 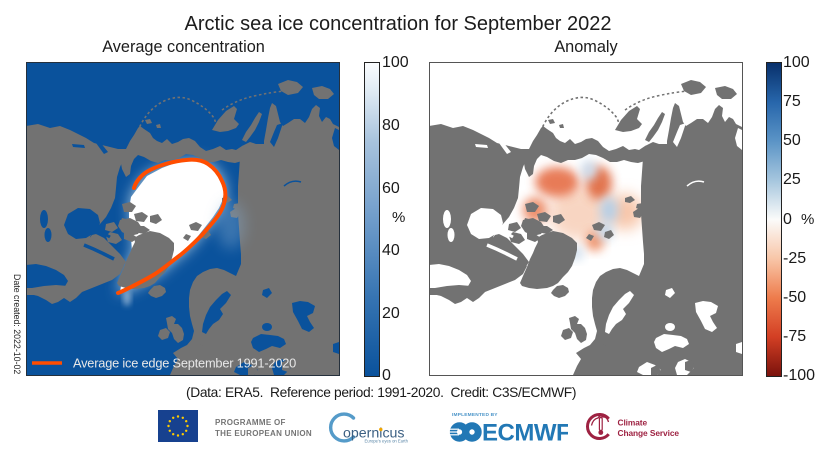 I want to click on svg-text: Change Service, so click(x=649, y=433).